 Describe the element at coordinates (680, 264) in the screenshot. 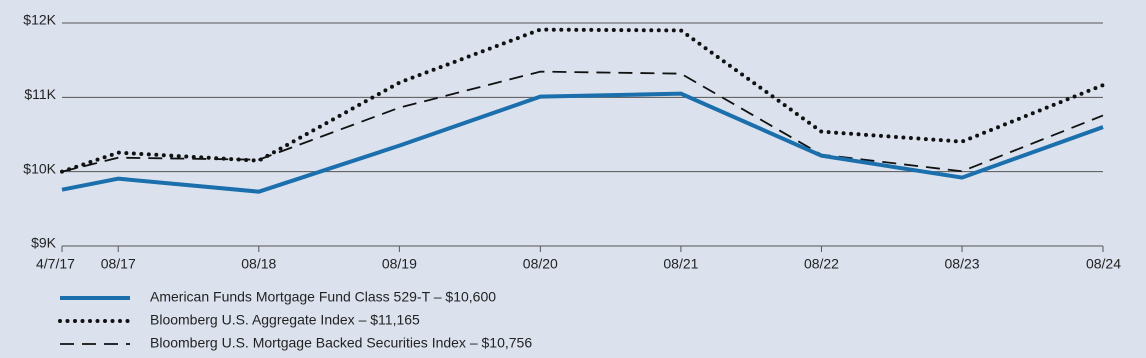

I see `x-tick-label: 08/21` at that location.